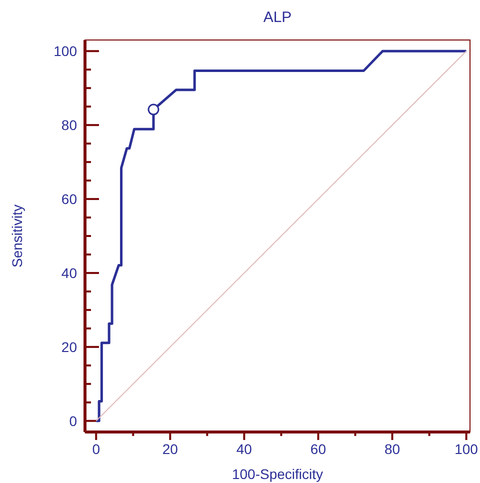  What do you see at coordinates (392, 449) in the screenshot?
I see `x-tick-label: 80` at bounding box center [392, 449].